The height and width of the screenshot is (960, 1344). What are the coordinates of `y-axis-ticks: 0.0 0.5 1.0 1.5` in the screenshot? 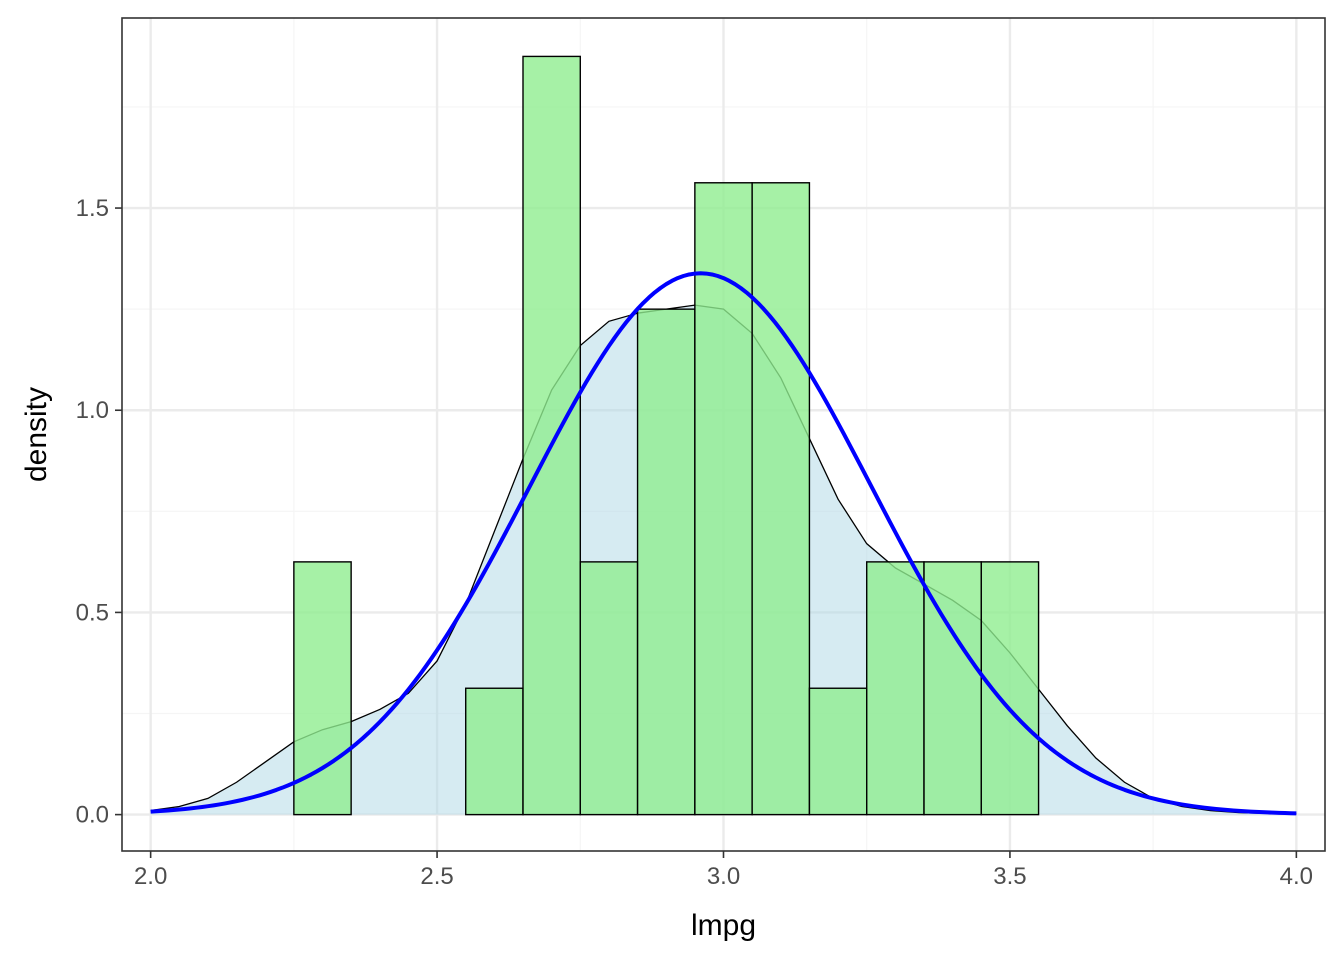 It's located at (99, 512).